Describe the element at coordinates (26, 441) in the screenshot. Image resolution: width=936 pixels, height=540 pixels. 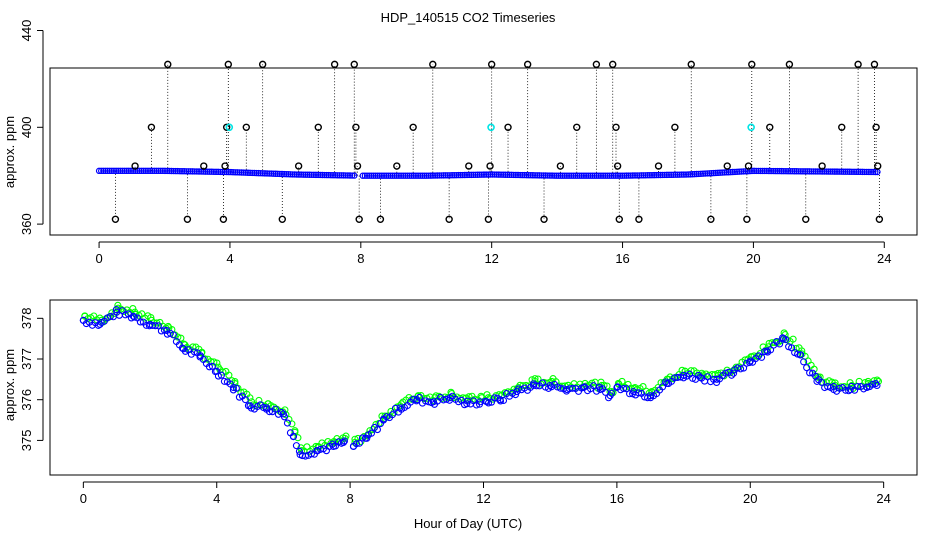
I see `bottom-y-tick-label: 375` at that location.